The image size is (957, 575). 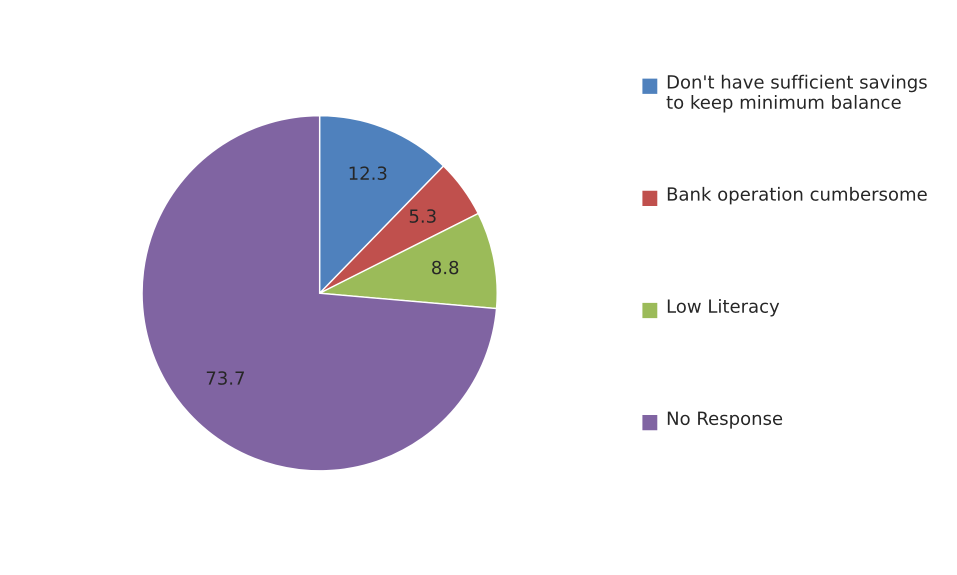 I want to click on data-label: 8.8, so click(x=445, y=267).